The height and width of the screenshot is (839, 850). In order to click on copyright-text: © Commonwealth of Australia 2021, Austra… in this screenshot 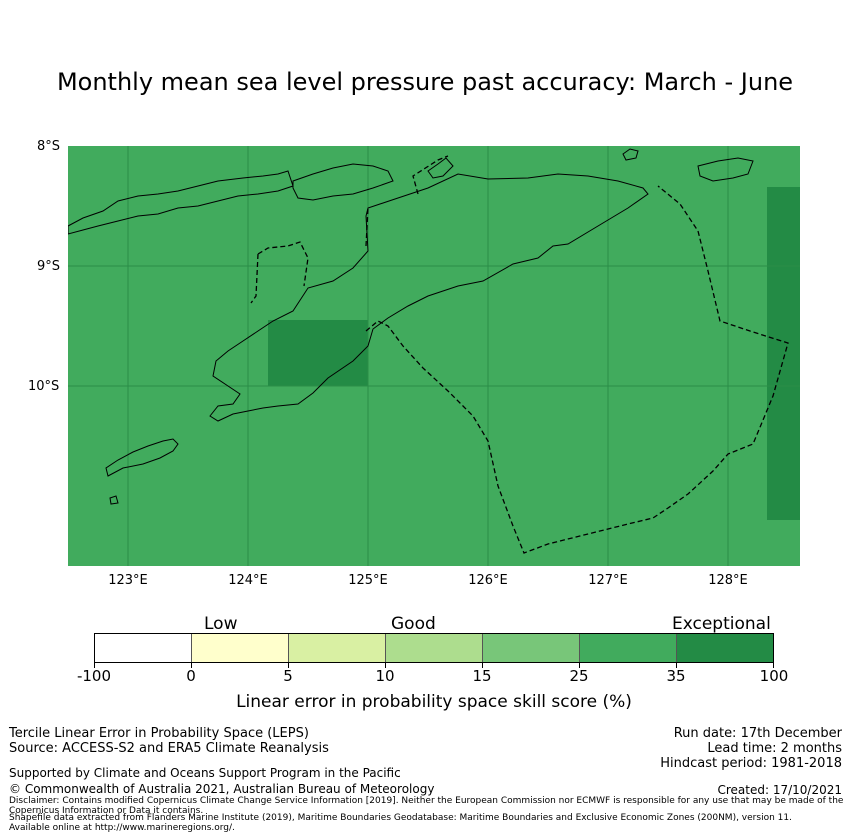, I will do `click(222, 789)`.